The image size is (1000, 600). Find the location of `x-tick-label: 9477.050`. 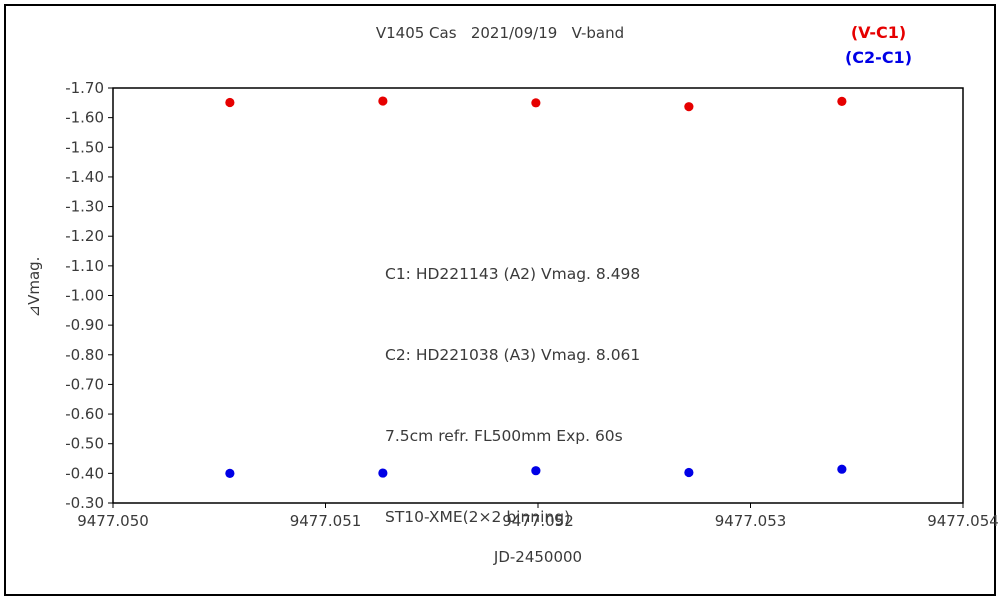

x-tick-label: 9477.050 is located at coordinates (113, 521).